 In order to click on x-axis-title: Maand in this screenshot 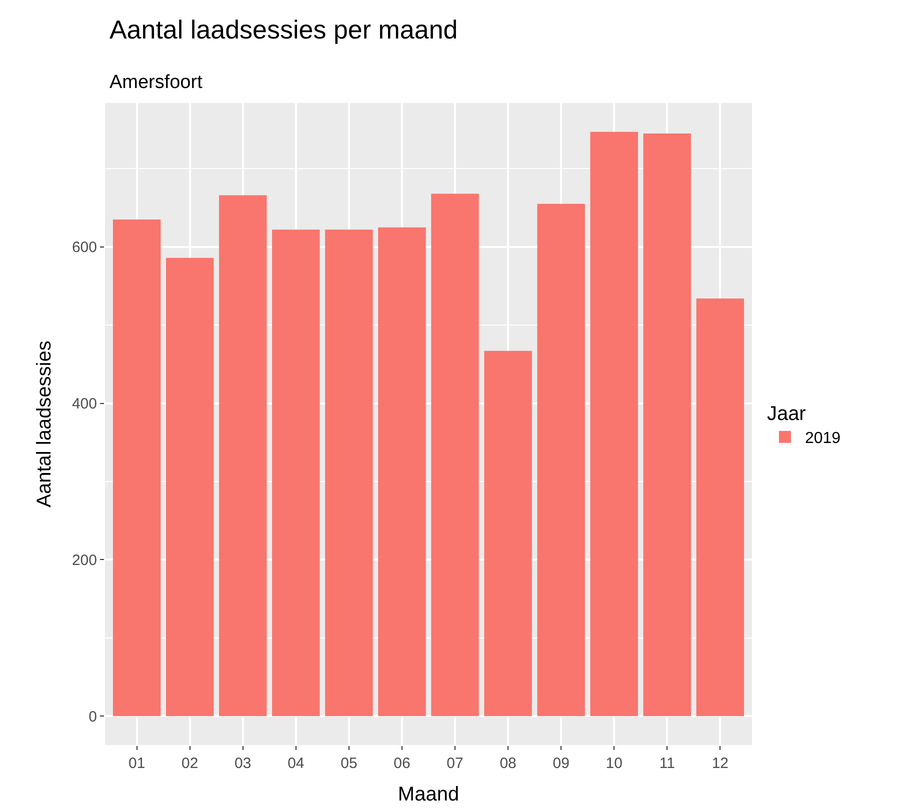, I will do `click(429, 795)`.